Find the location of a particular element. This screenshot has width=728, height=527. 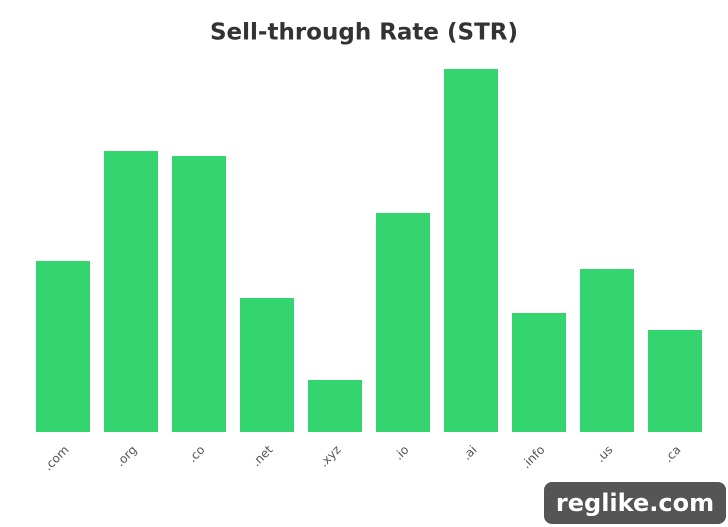

x-tick-label: .io is located at coordinates (401, 453).